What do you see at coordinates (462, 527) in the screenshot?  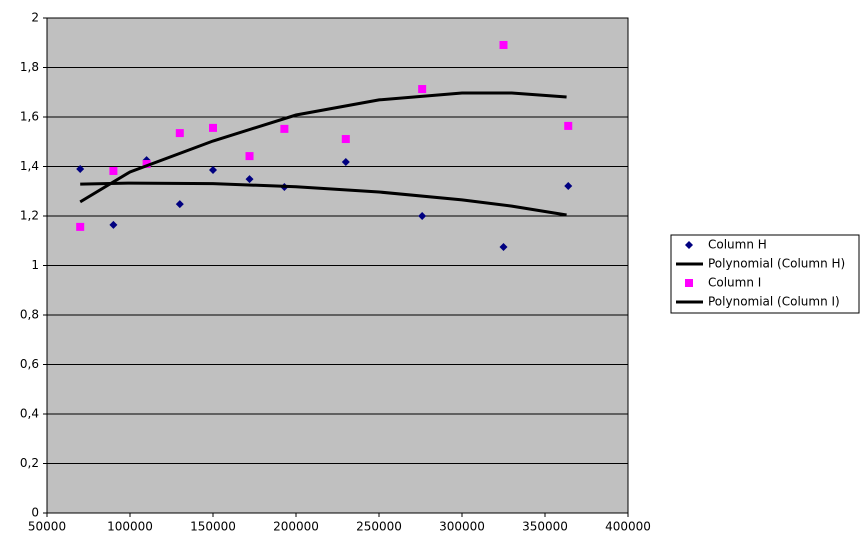 I see `x-tick-label: 300000` at bounding box center [462, 527].